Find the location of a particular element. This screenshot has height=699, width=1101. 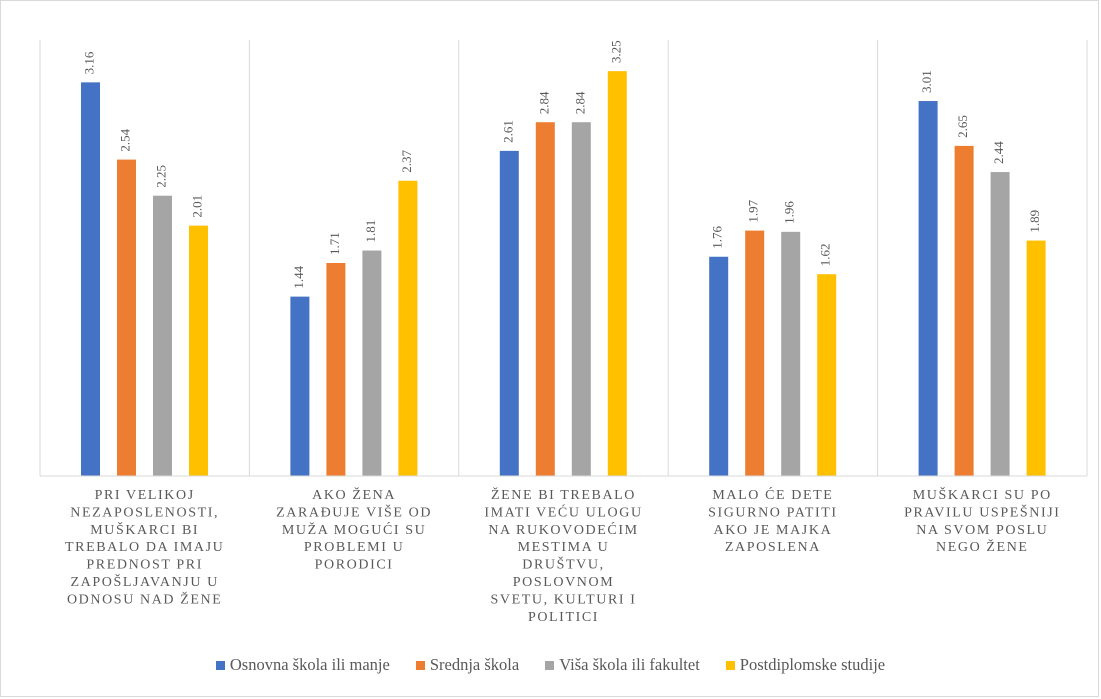

category-label-line: NA RUKOVODEĆIM is located at coordinates (563, 529).